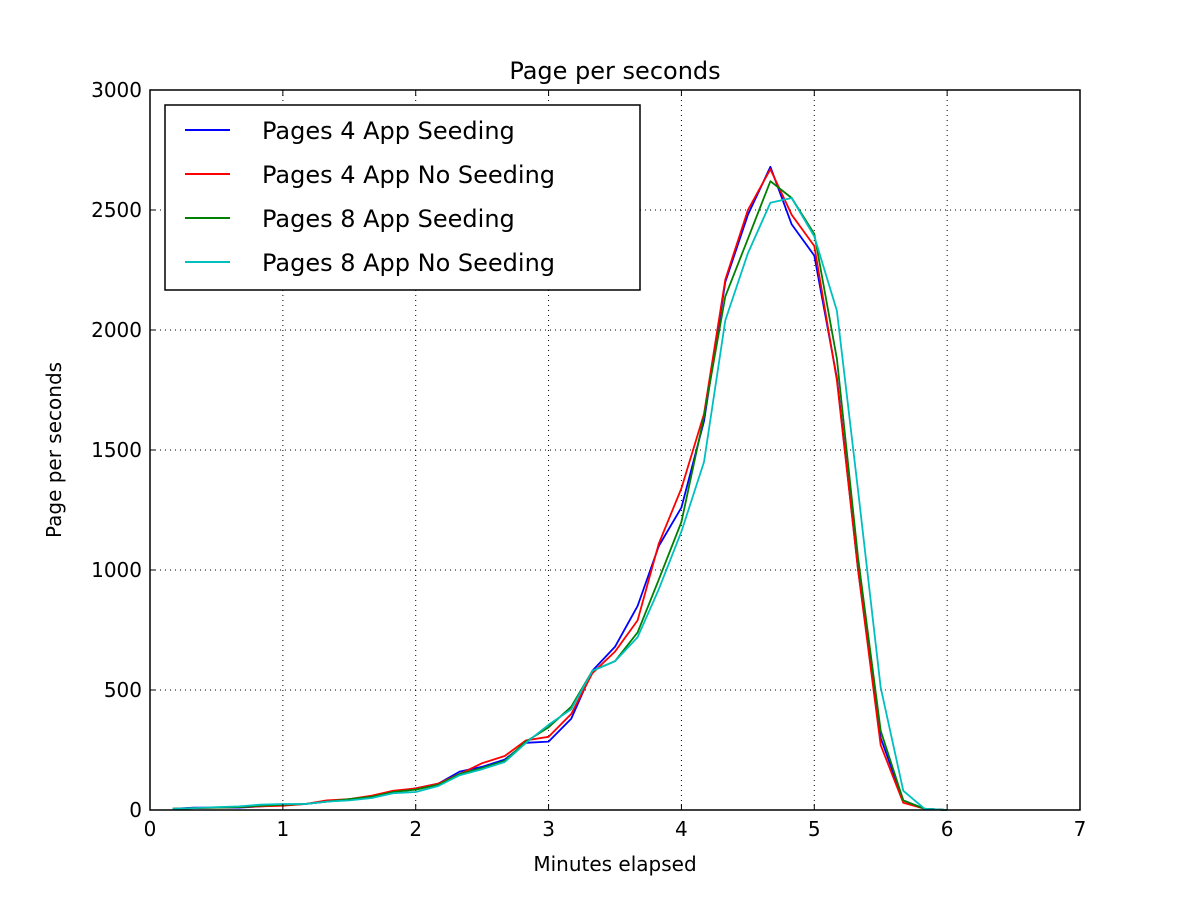 Image resolution: width=1200 pixels, height=900 pixels. What do you see at coordinates (116, 90) in the screenshot?
I see `y-tick-label: 3000` at bounding box center [116, 90].